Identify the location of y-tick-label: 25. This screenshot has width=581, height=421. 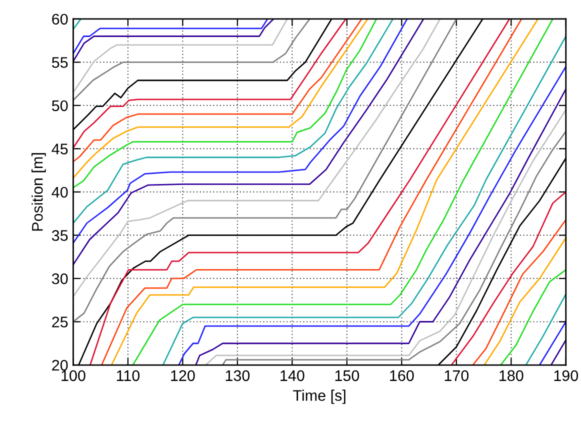
(60, 322).